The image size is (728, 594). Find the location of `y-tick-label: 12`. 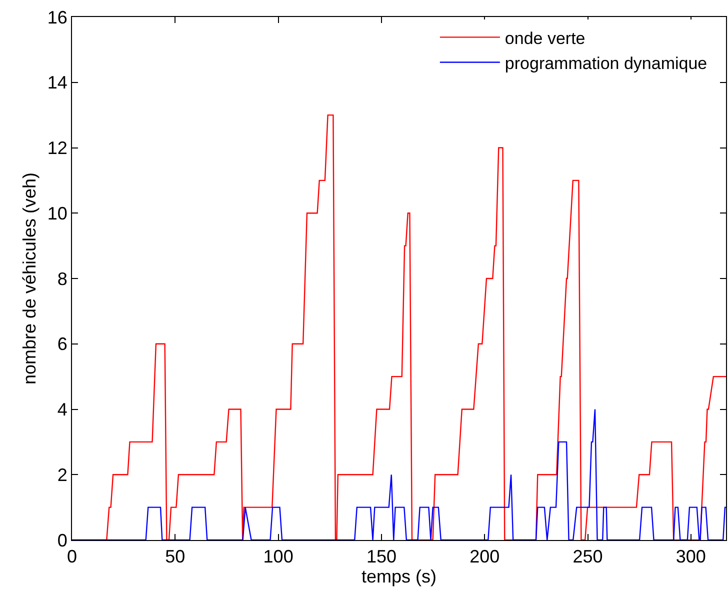

y-tick-label: 12 is located at coordinates (57, 148).